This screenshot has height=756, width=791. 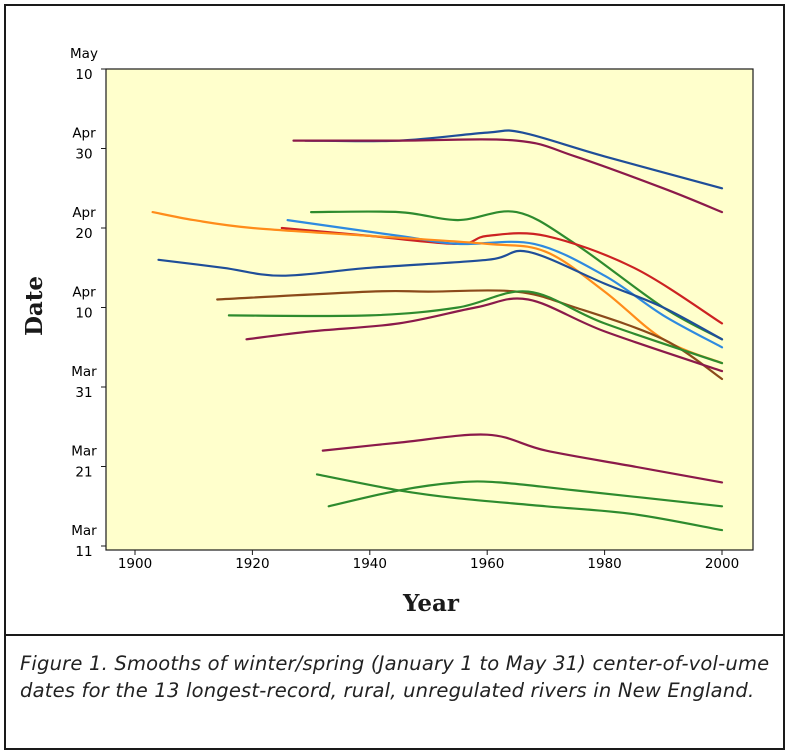 What do you see at coordinates (83, 552) in the screenshot?
I see `y-tick-label-day: 11` at bounding box center [83, 552].